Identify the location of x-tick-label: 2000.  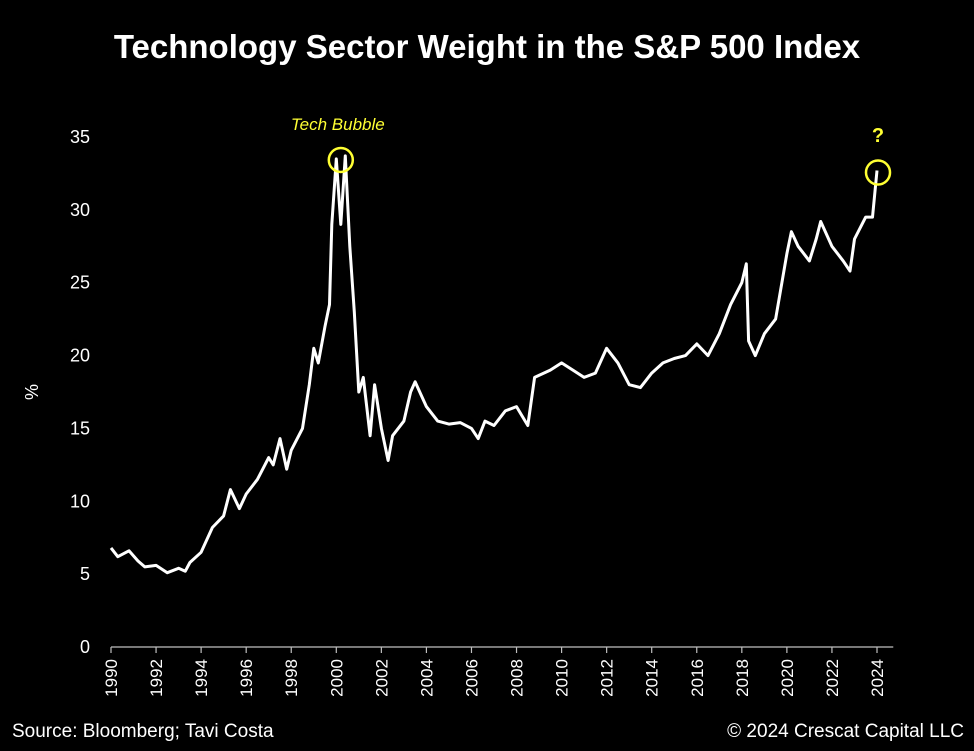
(336, 678).